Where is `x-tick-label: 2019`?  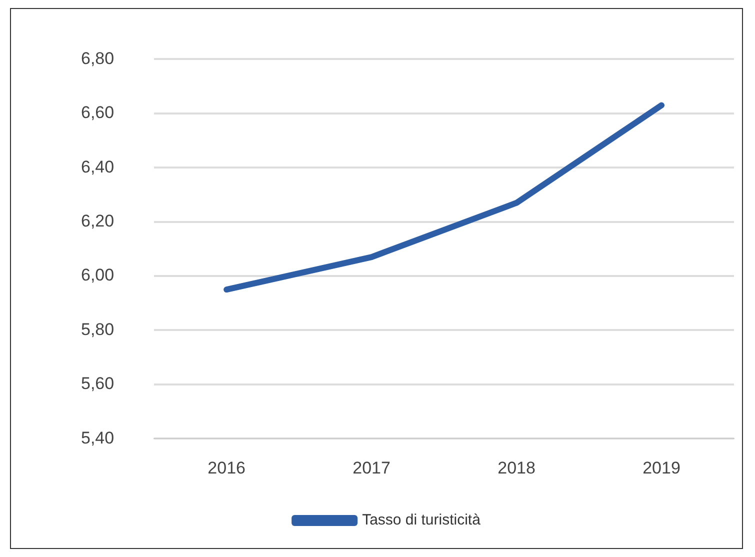 x-tick-label: 2019 is located at coordinates (661, 468).